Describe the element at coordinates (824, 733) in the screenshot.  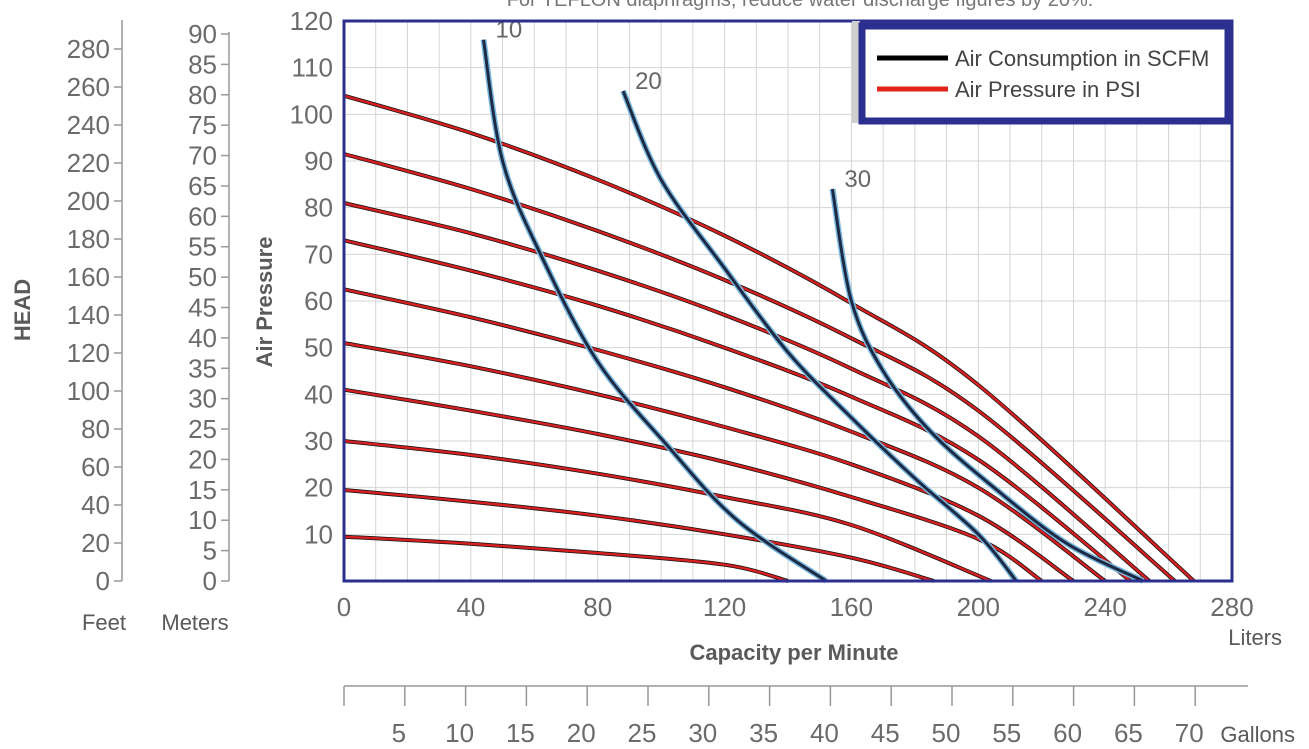
I see `gallon-tick-label: 40` at that location.